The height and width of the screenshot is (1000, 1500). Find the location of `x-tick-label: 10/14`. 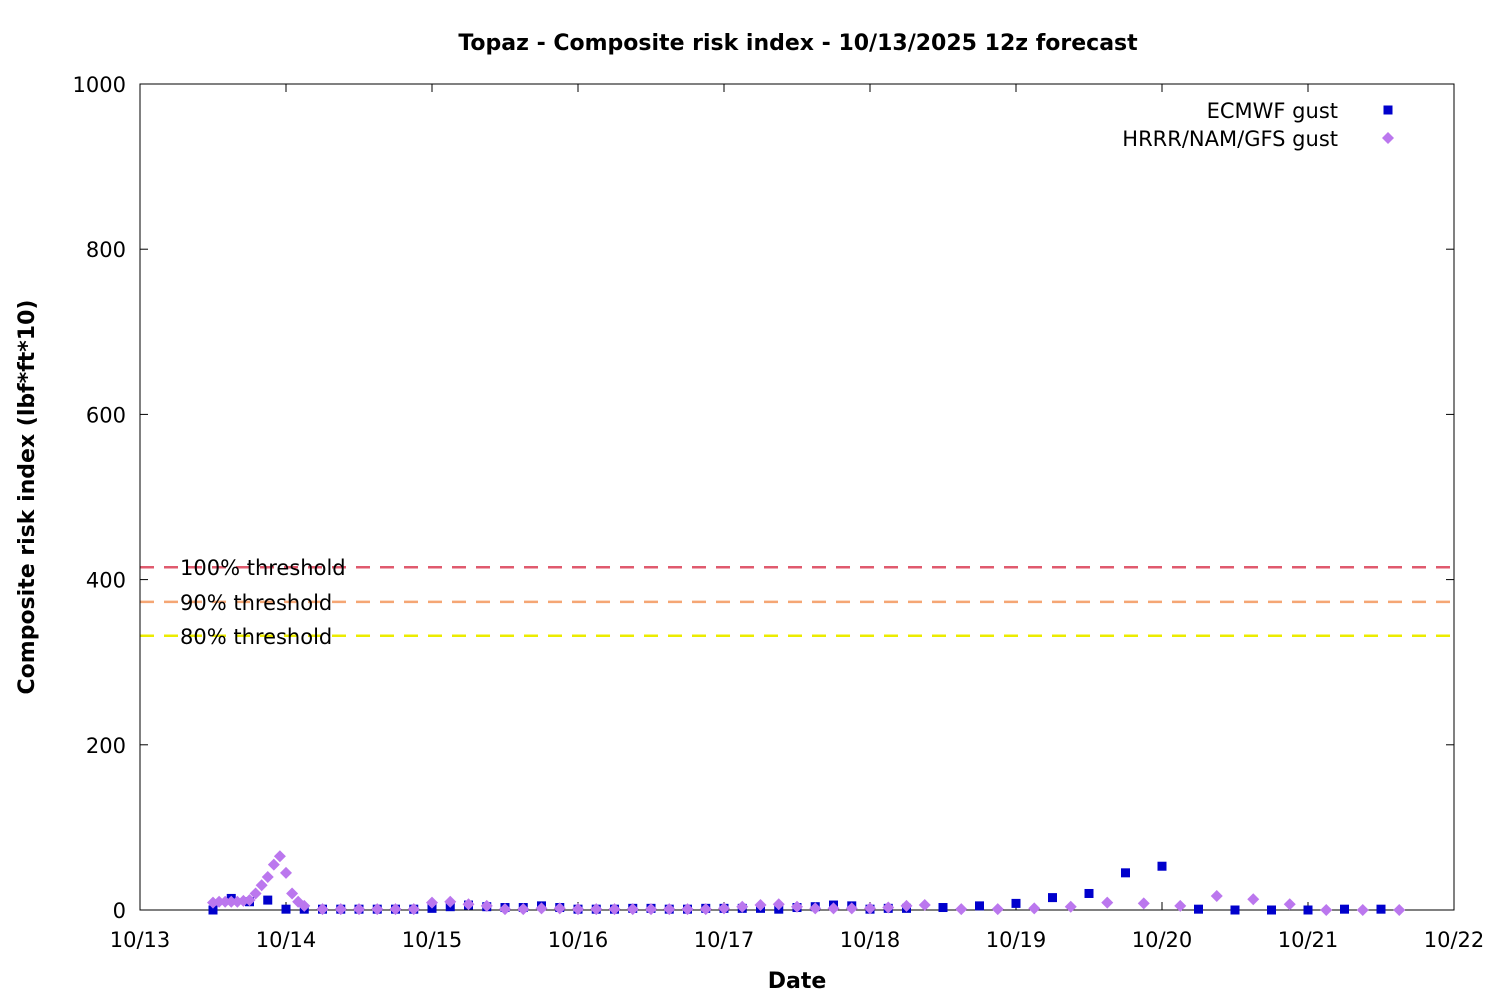

x-tick-label: 10/14 is located at coordinates (286, 940).